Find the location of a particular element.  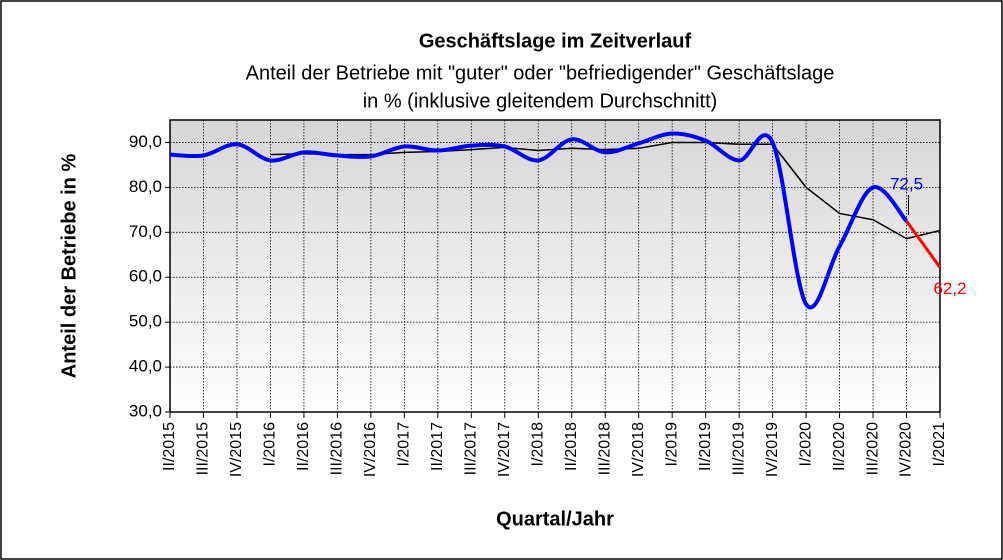

x-tick-label: IV/2019 is located at coordinates (772, 449).